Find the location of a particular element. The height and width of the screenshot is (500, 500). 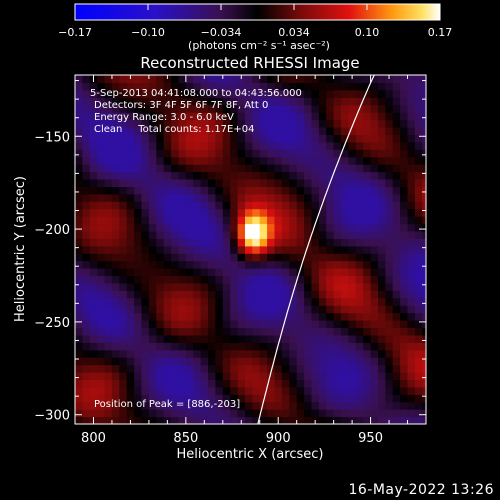

colorbar-tick-label: −0.10 is located at coordinates (148, 32).